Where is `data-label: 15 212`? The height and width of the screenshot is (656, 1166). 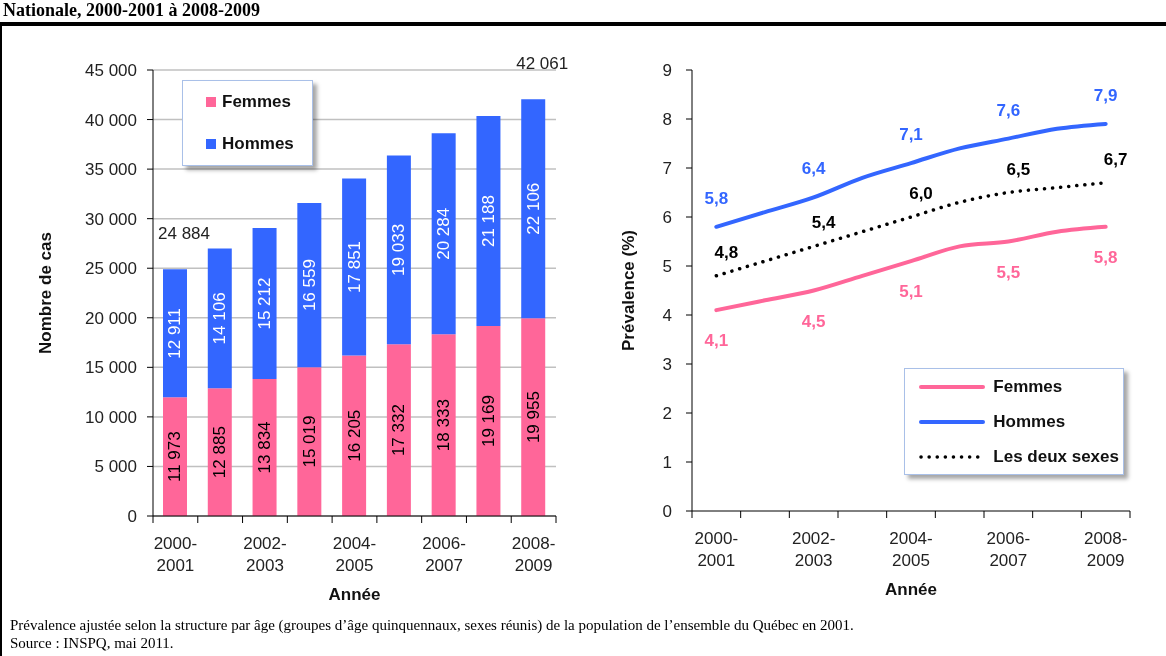
data-label: 15 212 is located at coordinates (265, 303).